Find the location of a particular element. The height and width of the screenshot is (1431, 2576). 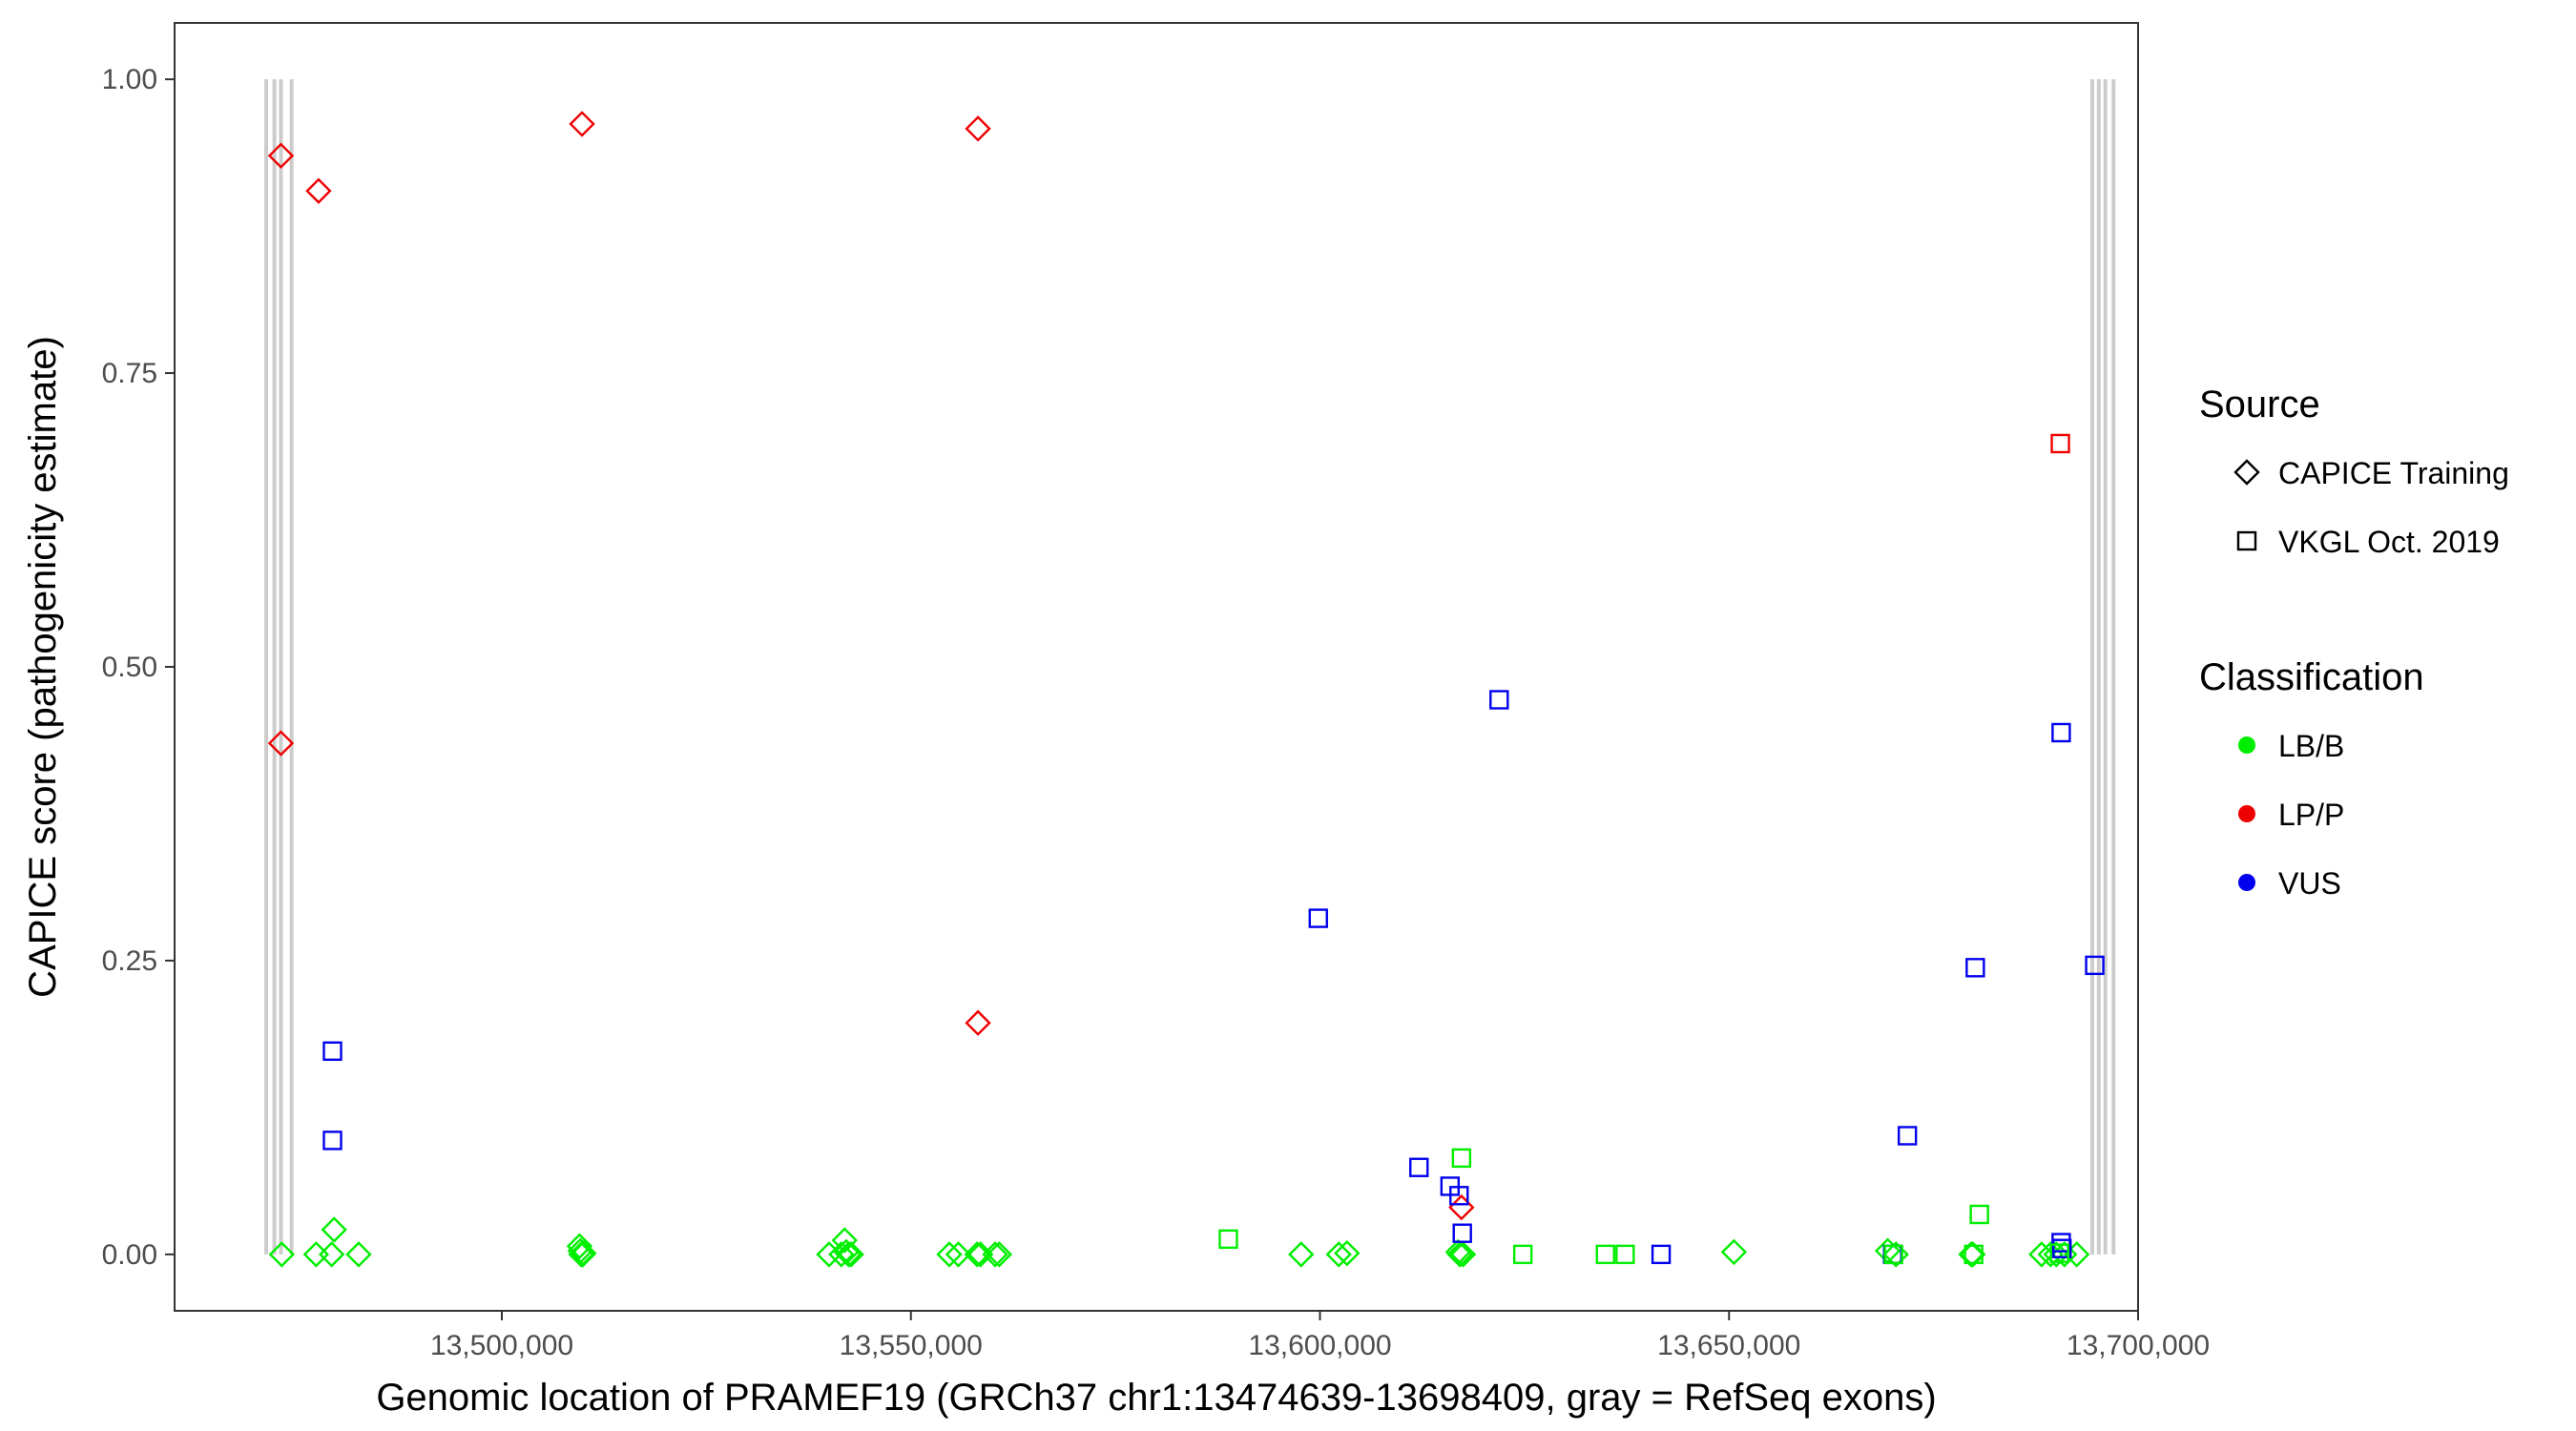

legend-label: LP/P is located at coordinates (2311, 815).